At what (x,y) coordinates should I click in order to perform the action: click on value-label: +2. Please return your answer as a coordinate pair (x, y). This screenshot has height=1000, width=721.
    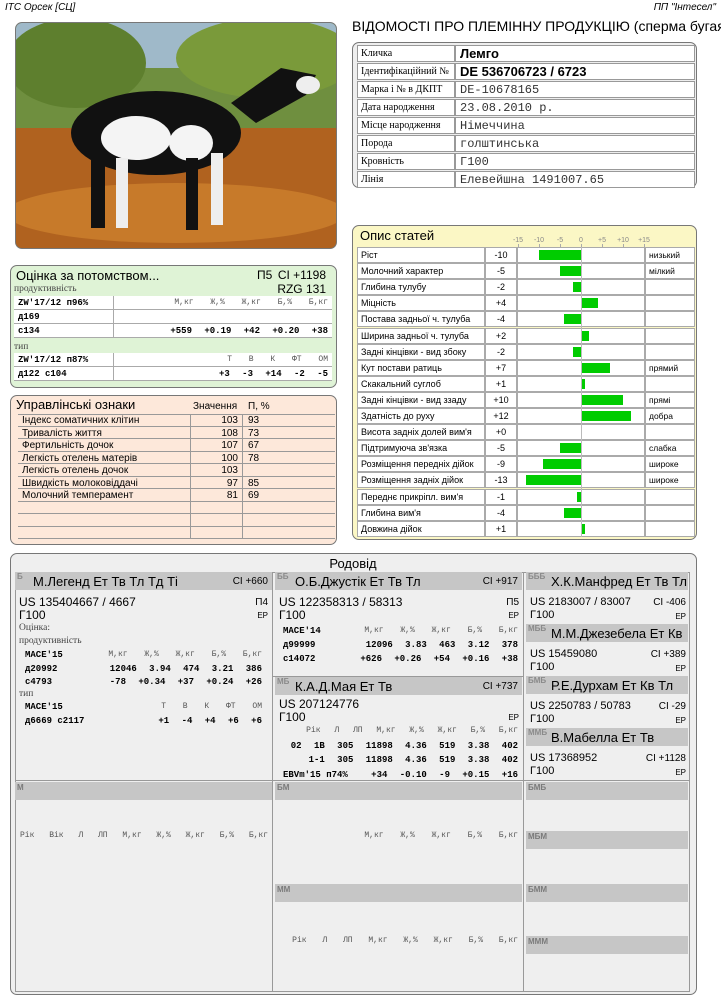
    Looking at the image, I should click on (501, 335).